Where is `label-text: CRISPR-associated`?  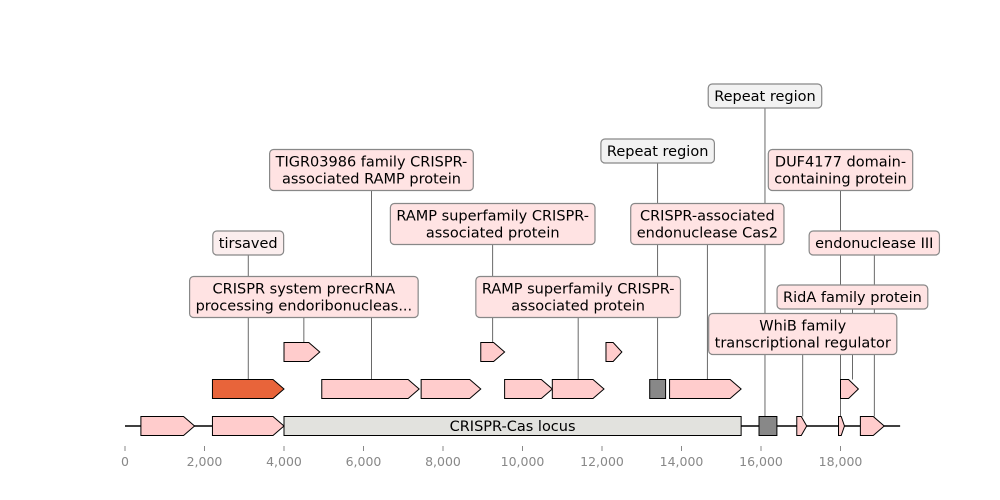 label-text: CRISPR-associated is located at coordinates (707, 217).